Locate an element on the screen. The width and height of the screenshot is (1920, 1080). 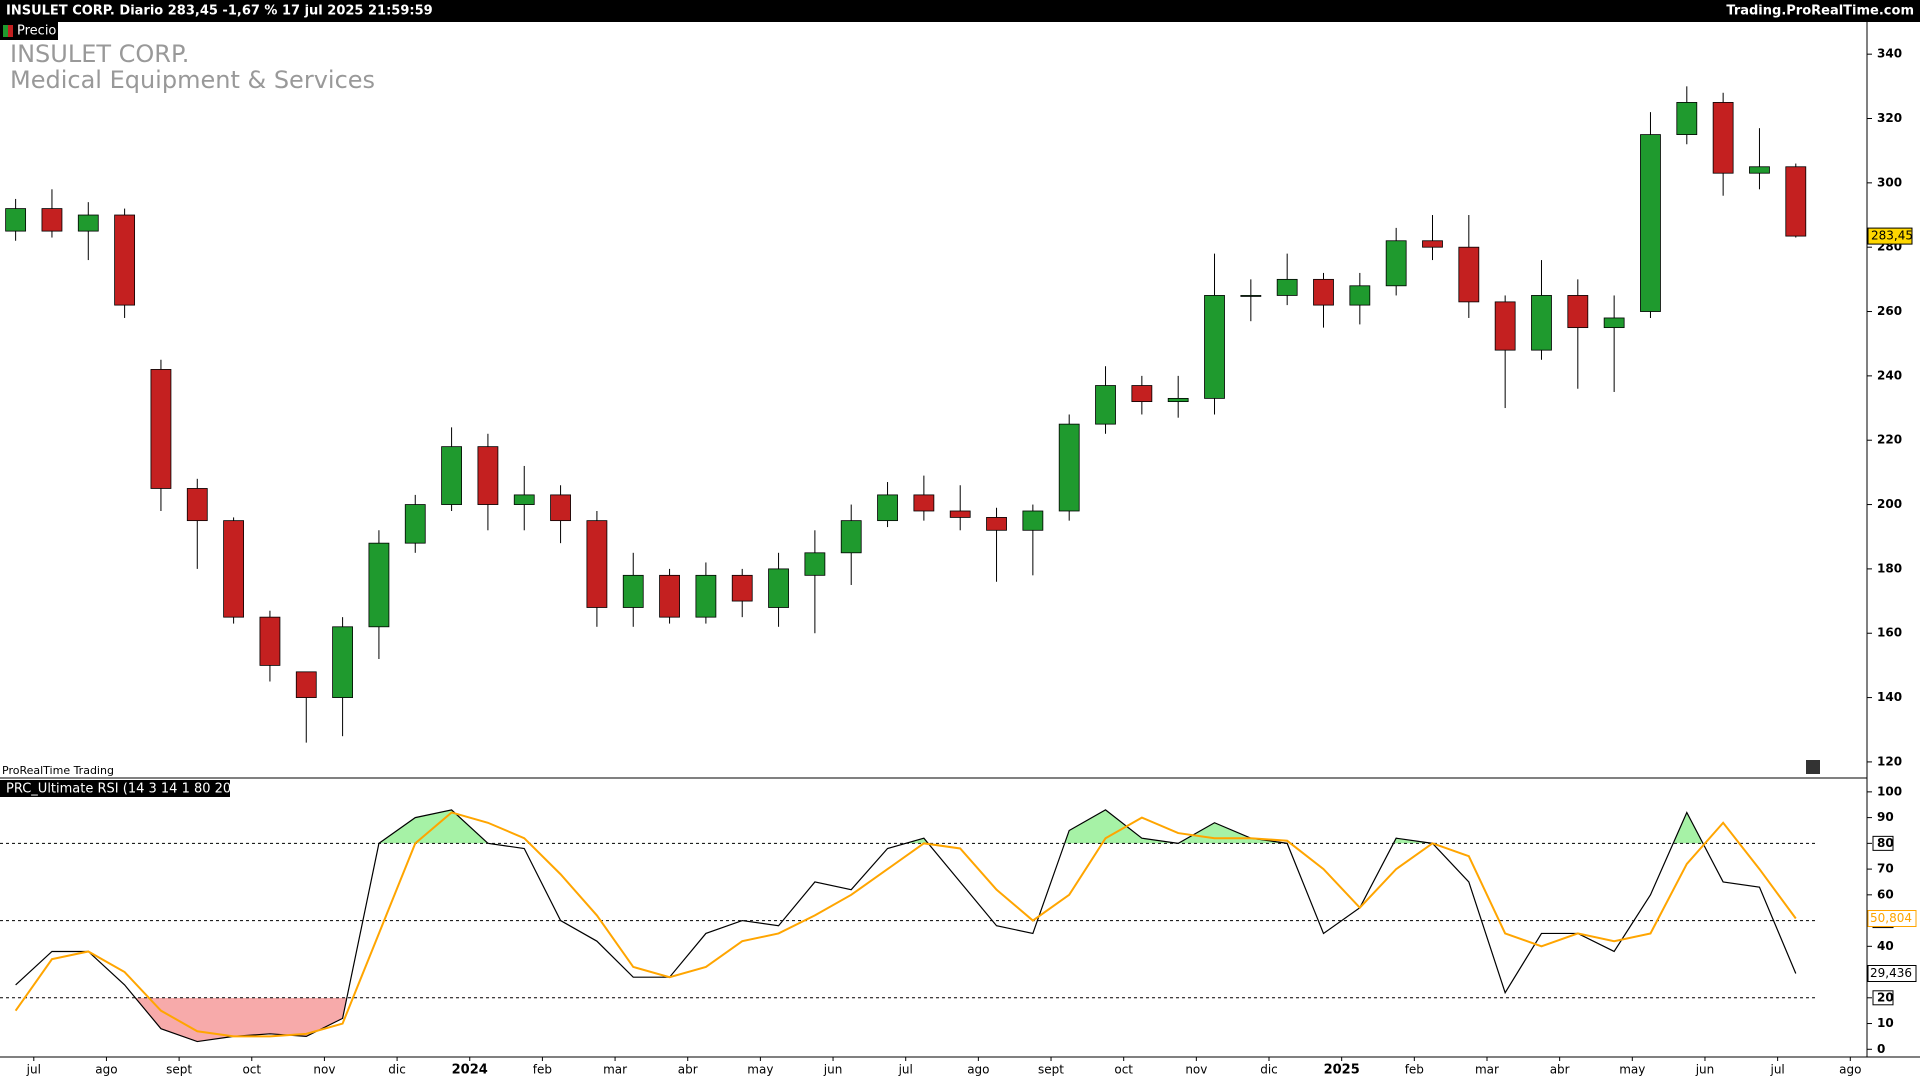
x-tick-label: 2025 is located at coordinates (1342, 1070).